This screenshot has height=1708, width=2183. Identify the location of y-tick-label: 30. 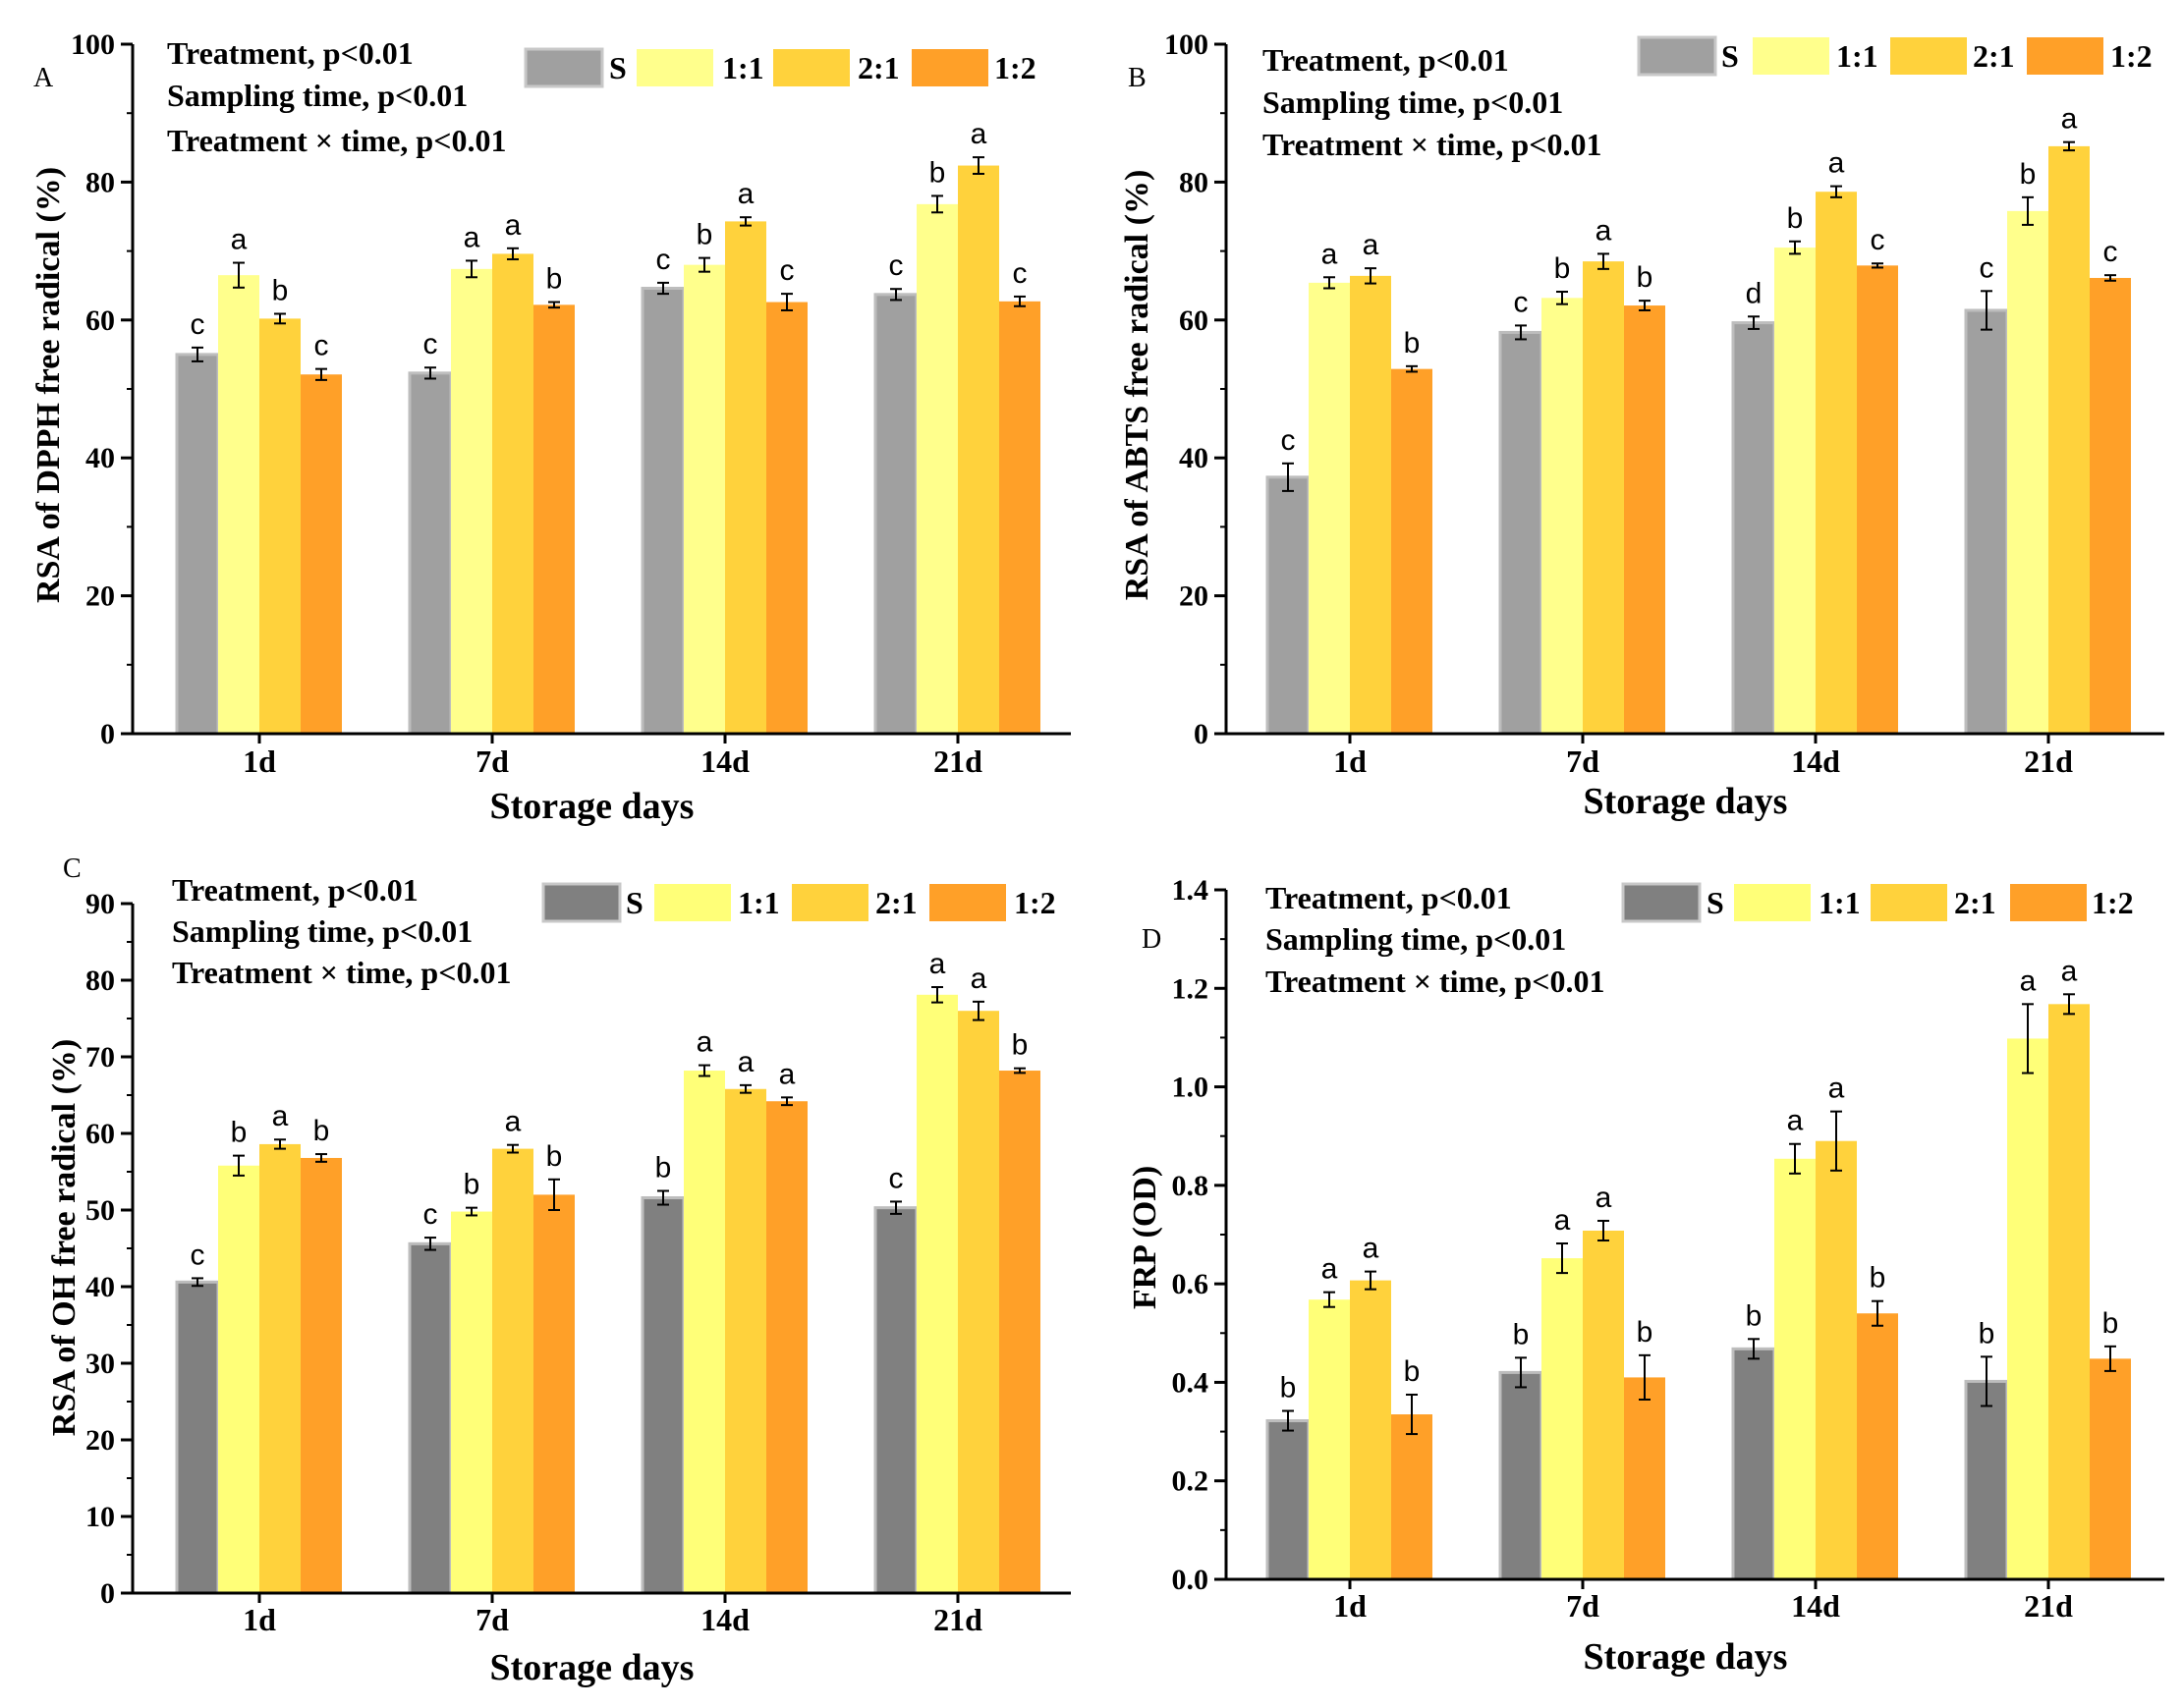
(100, 1364).